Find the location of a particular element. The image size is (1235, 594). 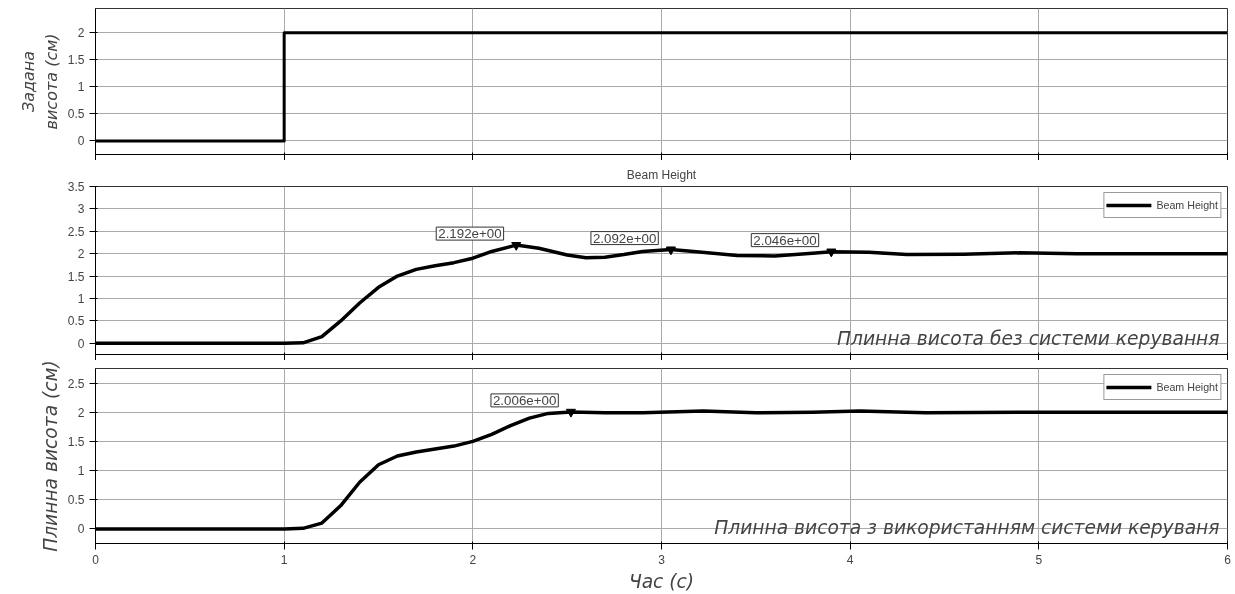

x-tick-label: 2 is located at coordinates (473, 559).